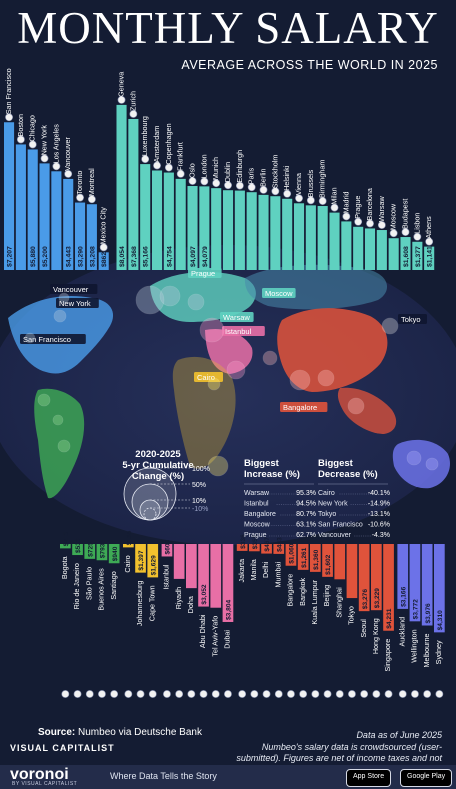 This screenshot has height=789, width=456. I want to click on bar-johannesburg, so click(140, 558).